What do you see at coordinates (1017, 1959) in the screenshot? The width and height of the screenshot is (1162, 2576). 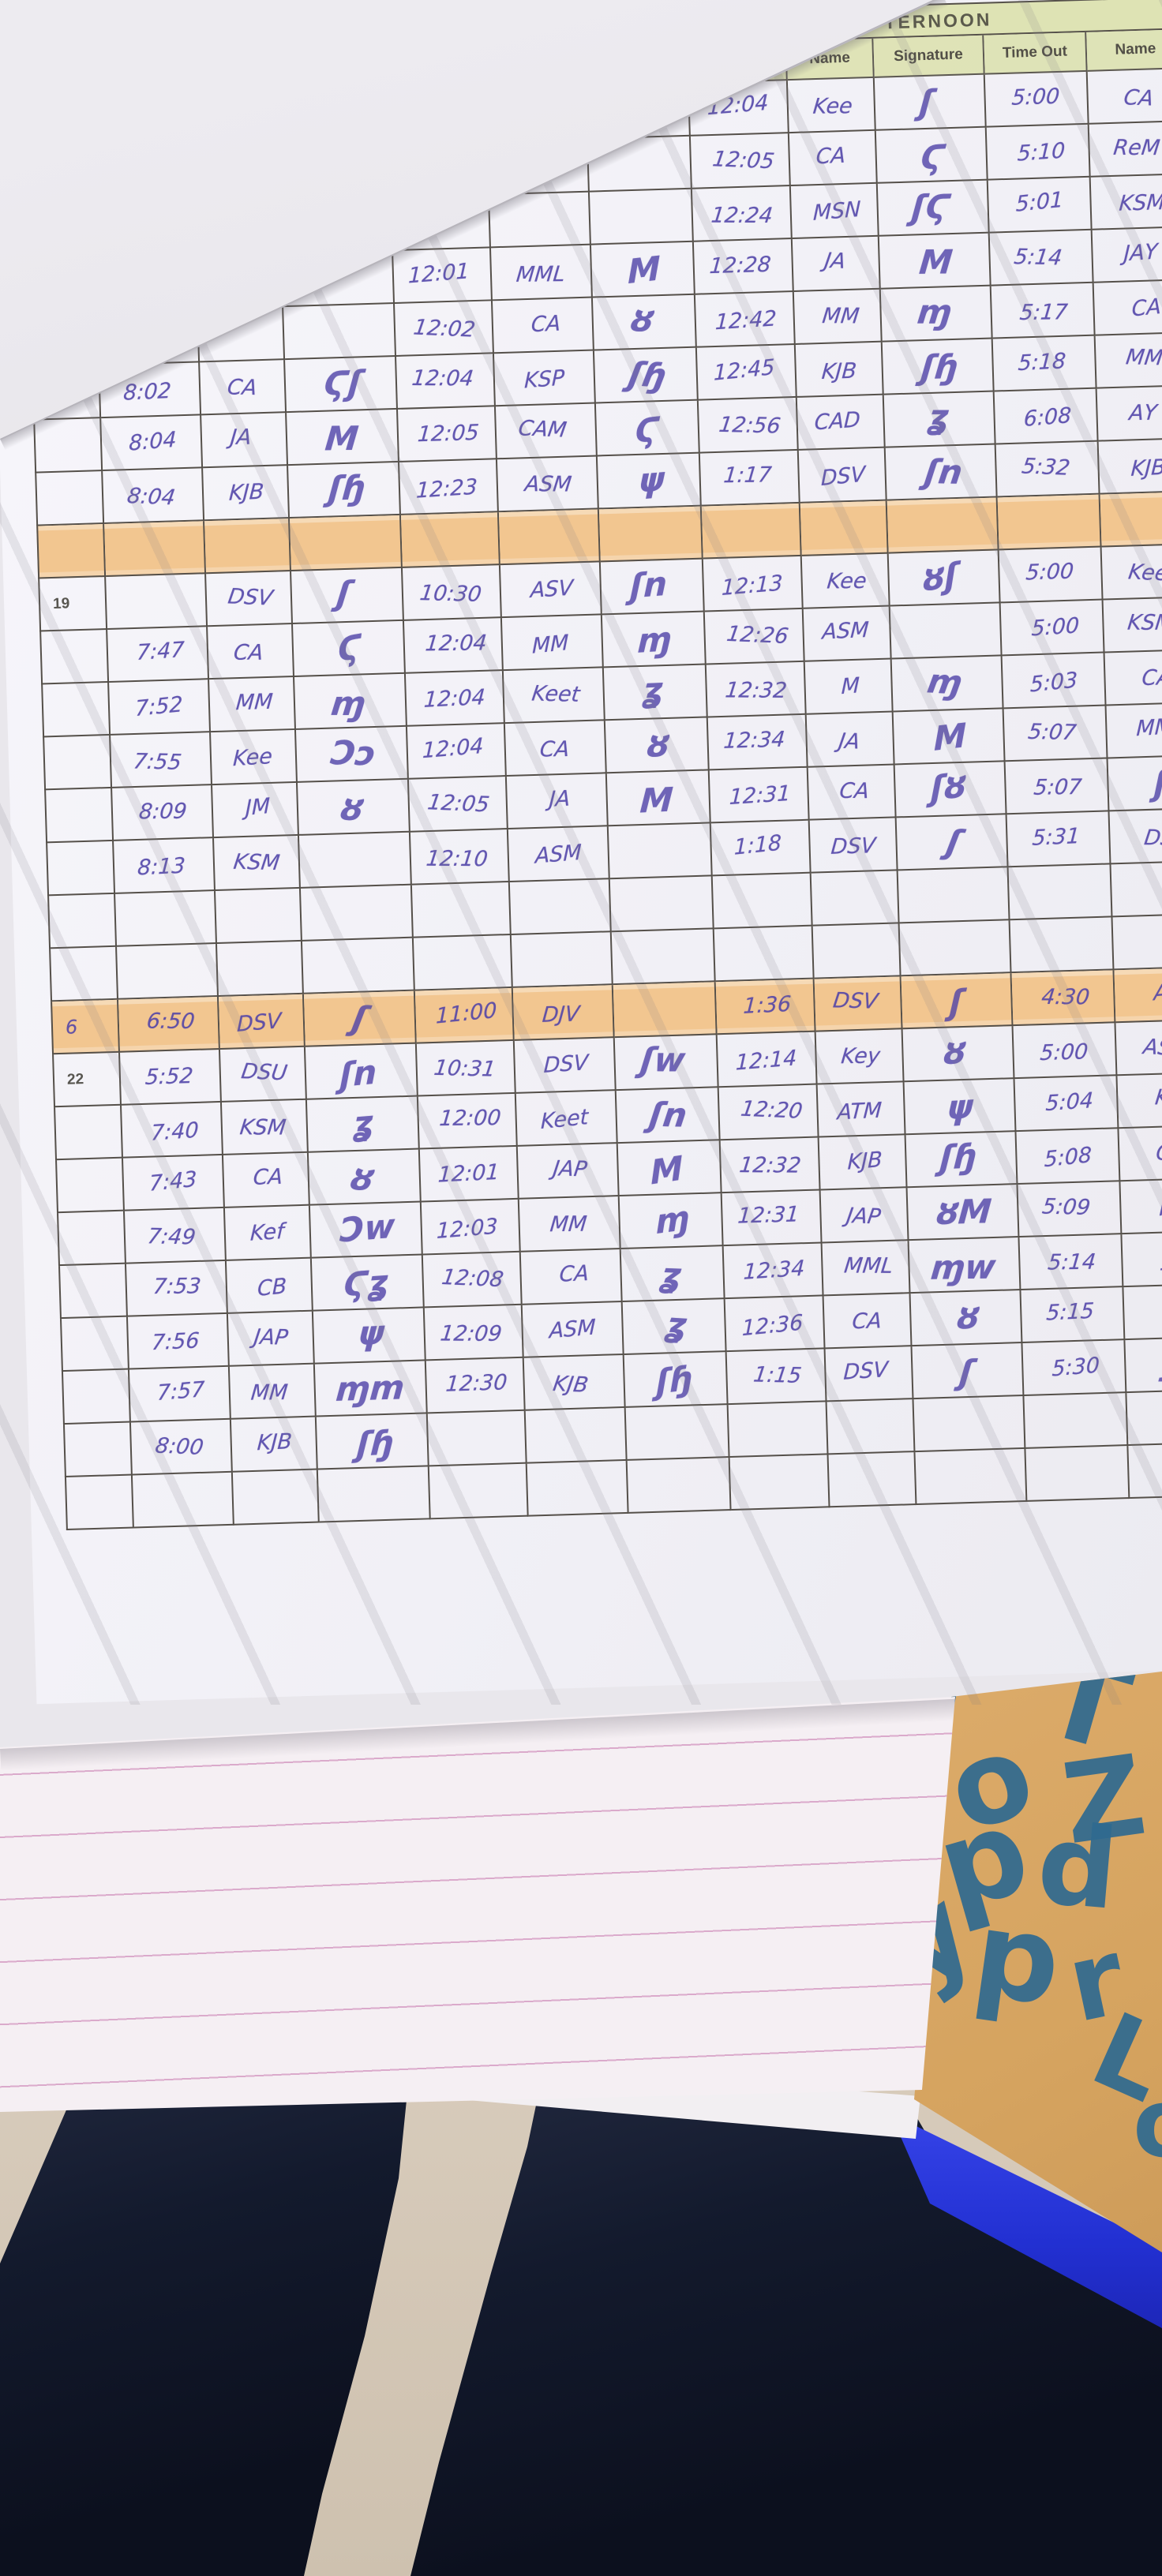 I see `cardboard-letter: p` at bounding box center [1017, 1959].